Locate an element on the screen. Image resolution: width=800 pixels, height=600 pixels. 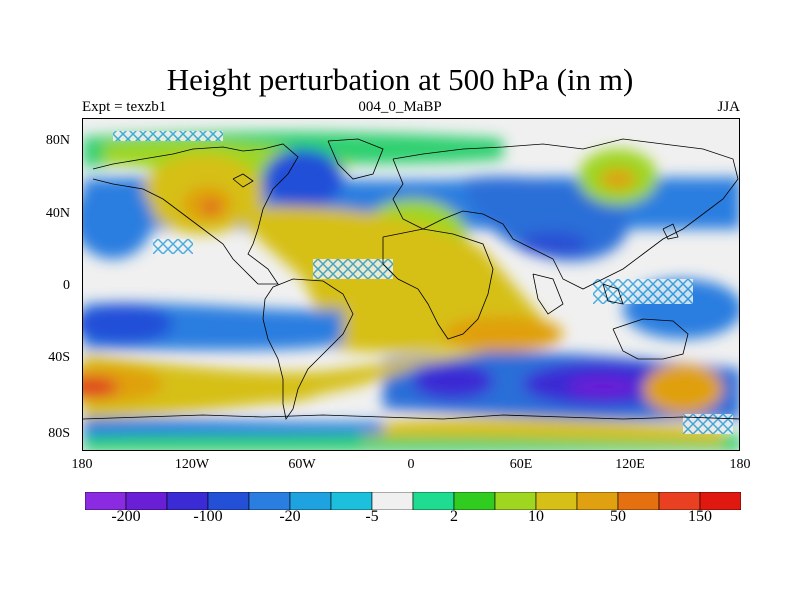
time-label: 004_0_MaBP is located at coordinates (400, 107).